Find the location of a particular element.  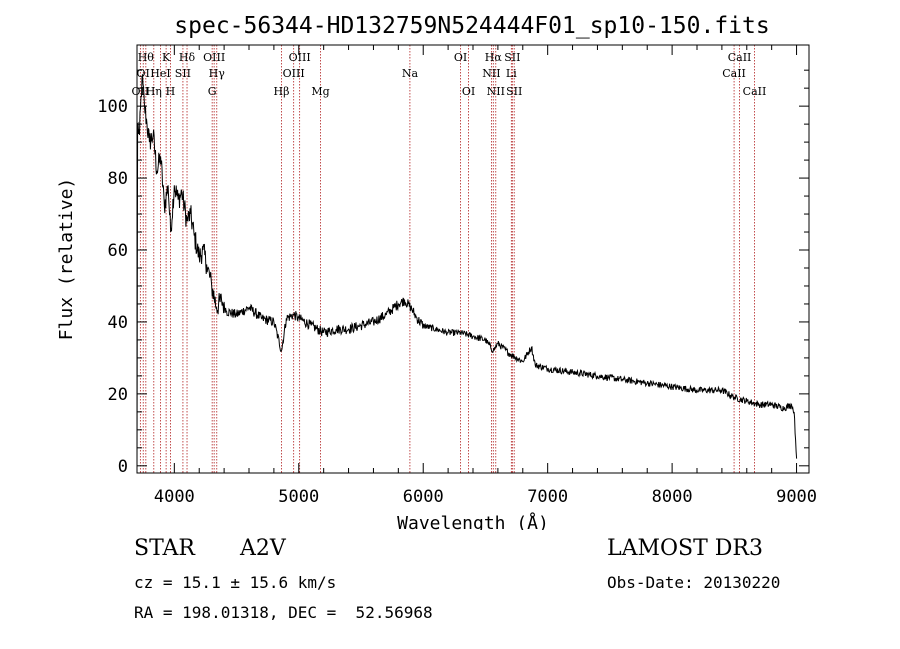

x-axis-label: Wavelength (Å) is located at coordinates (473, 521).